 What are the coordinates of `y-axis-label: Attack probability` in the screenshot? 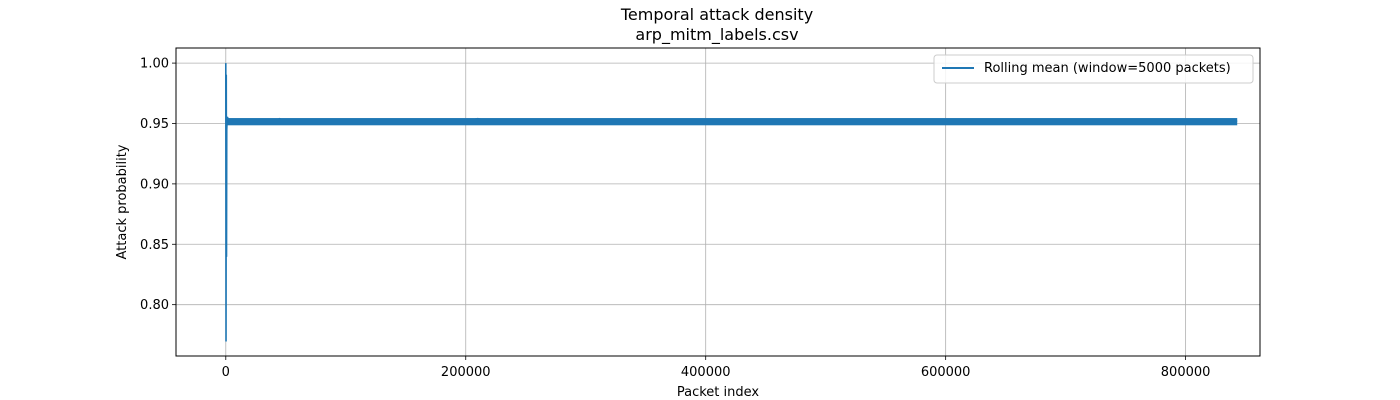 It's located at (122, 201).